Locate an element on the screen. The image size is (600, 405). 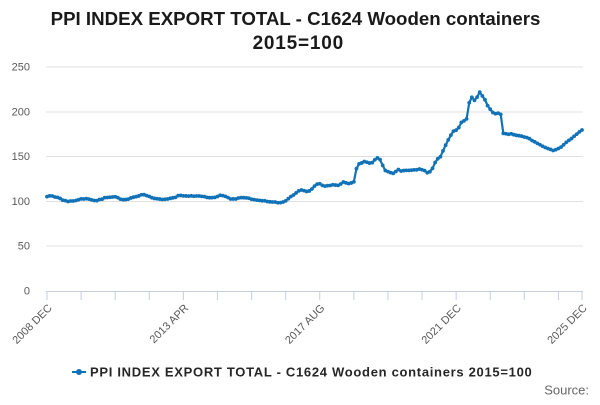
svg-text: 2021 DEC is located at coordinates (441, 324).